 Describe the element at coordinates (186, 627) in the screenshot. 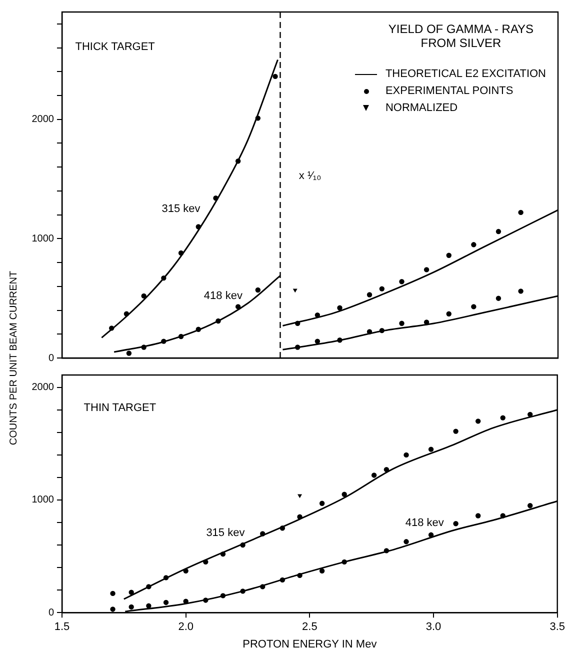

I see `x-tick-label: 2.0` at that location.